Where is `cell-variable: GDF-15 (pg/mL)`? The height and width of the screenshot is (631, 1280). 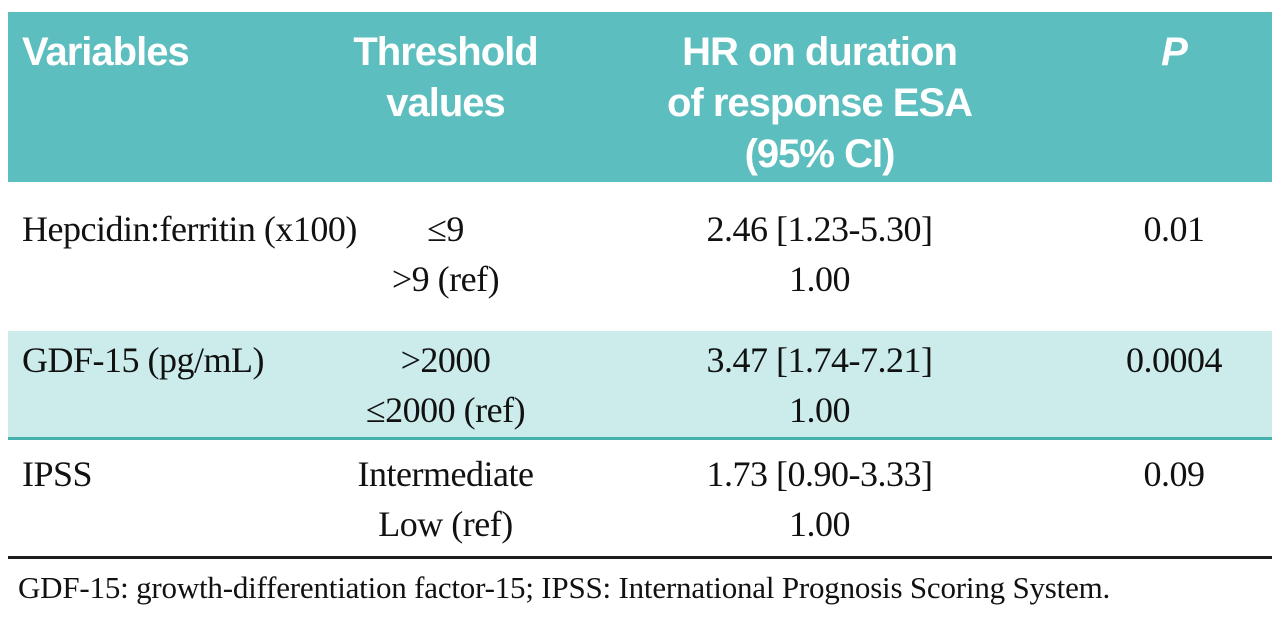 cell-variable: GDF-15 (pg/mL) is located at coordinates (168, 385).